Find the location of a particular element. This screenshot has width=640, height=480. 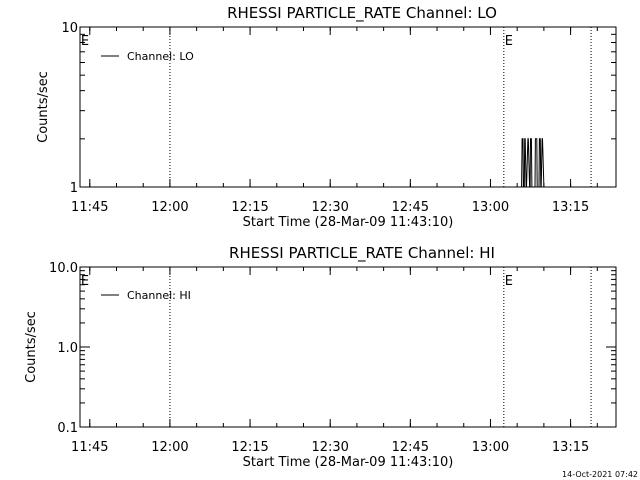

chart-title: RHESSI PARTICLE_RATE Channel: HI is located at coordinates (362, 253).